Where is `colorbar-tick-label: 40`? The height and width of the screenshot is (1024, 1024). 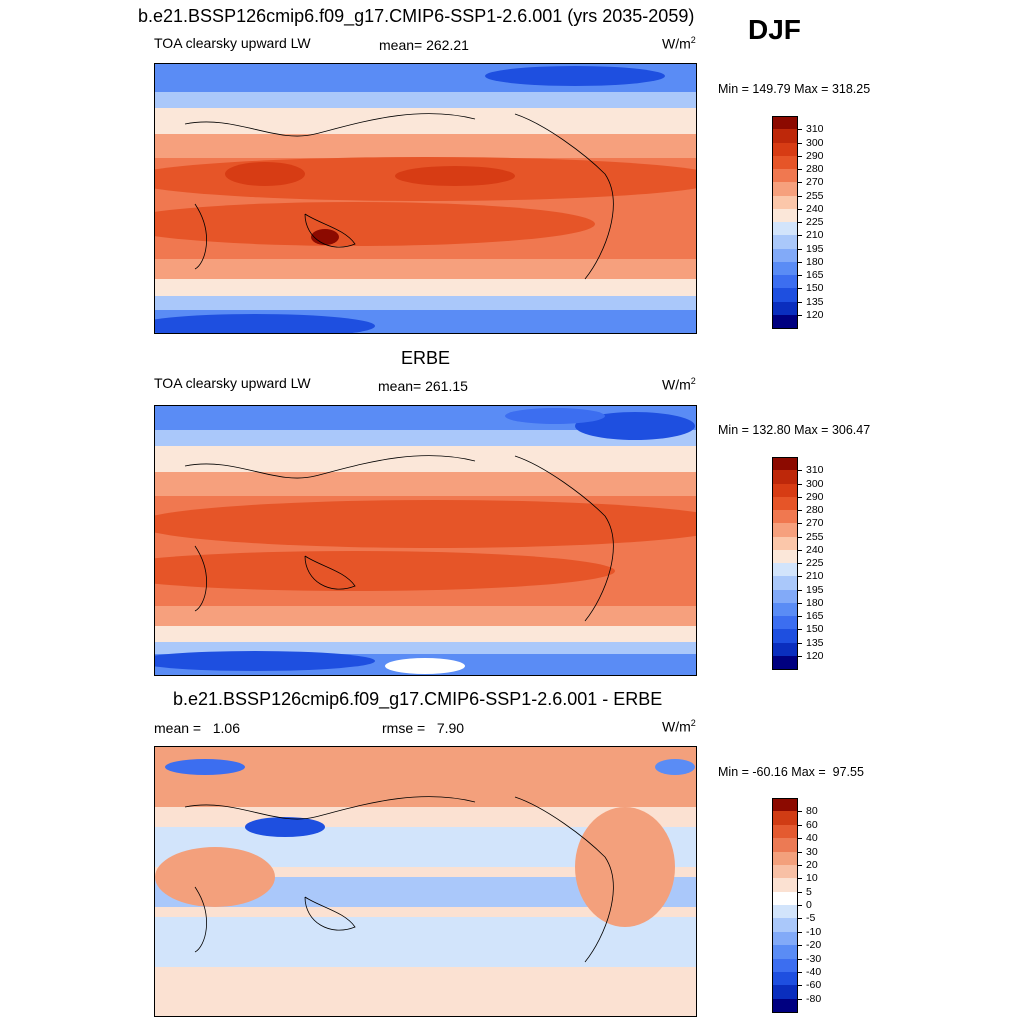 colorbar-tick-label: 40 is located at coordinates (812, 838).